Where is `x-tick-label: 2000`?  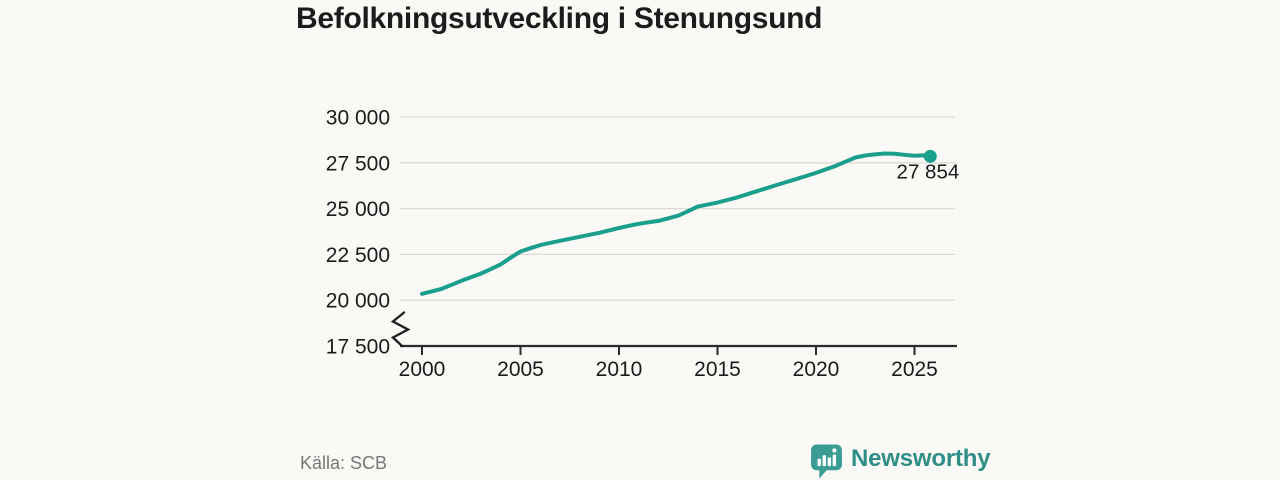 x-tick-label: 2000 is located at coordinates (422, 369).